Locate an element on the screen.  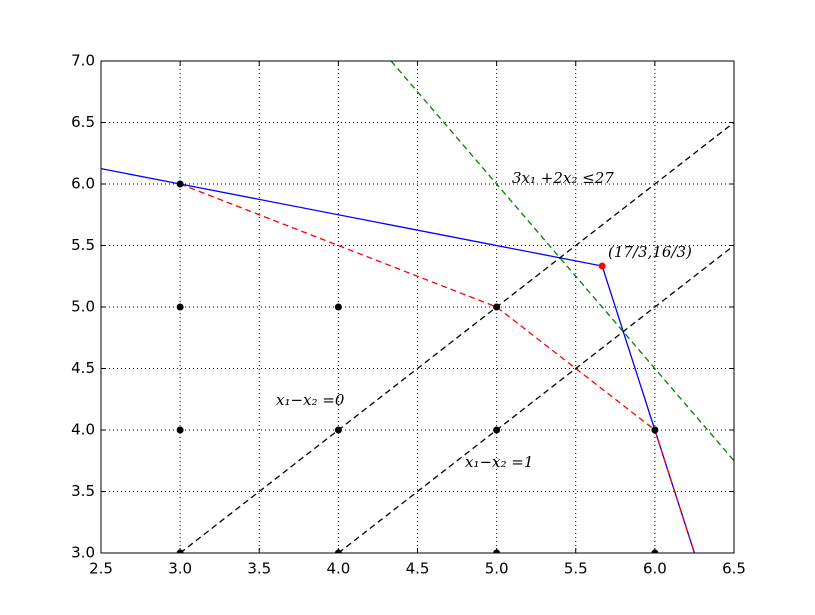
x-tick-label: 6.0 is located at coordinates (655, 569).